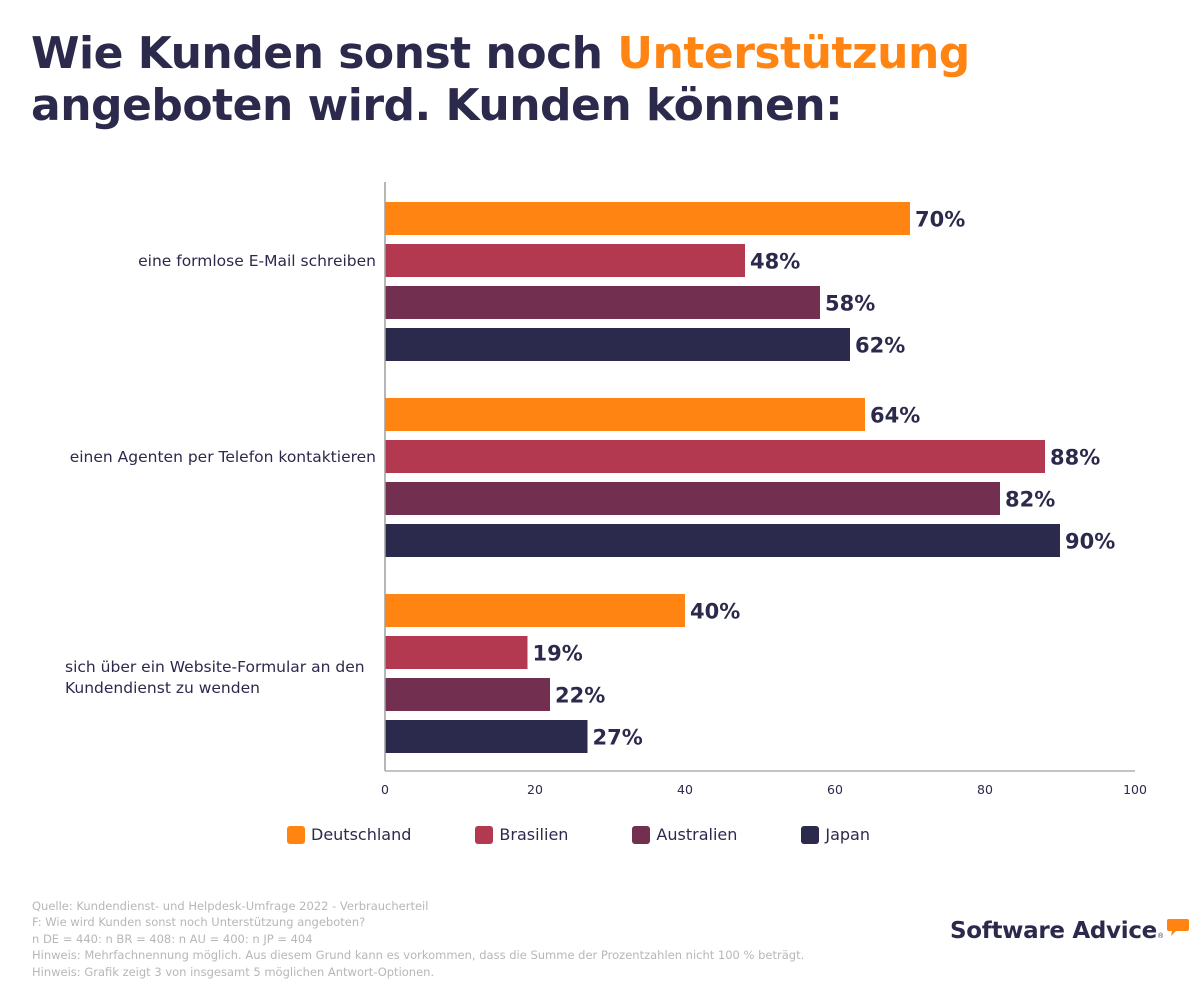  I want to click on x-tick-labels: 0 20 40 60 80 100, so click(764, 789).